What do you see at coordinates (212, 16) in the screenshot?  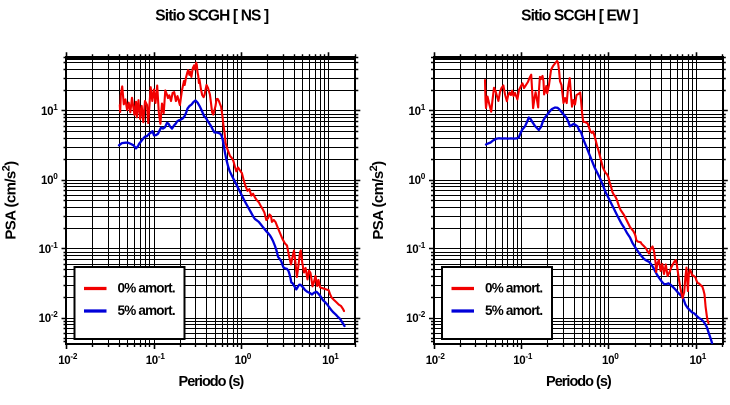 I see `svg-text: Sitio SCGH [ NS ]` at bounding box center [212, 16].